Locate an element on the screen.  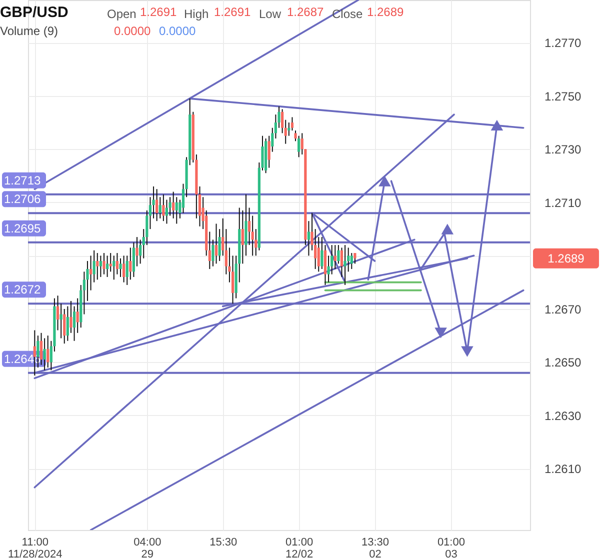
x-tick-label: 01:00 12/02 is located at coordinates (300, 547).